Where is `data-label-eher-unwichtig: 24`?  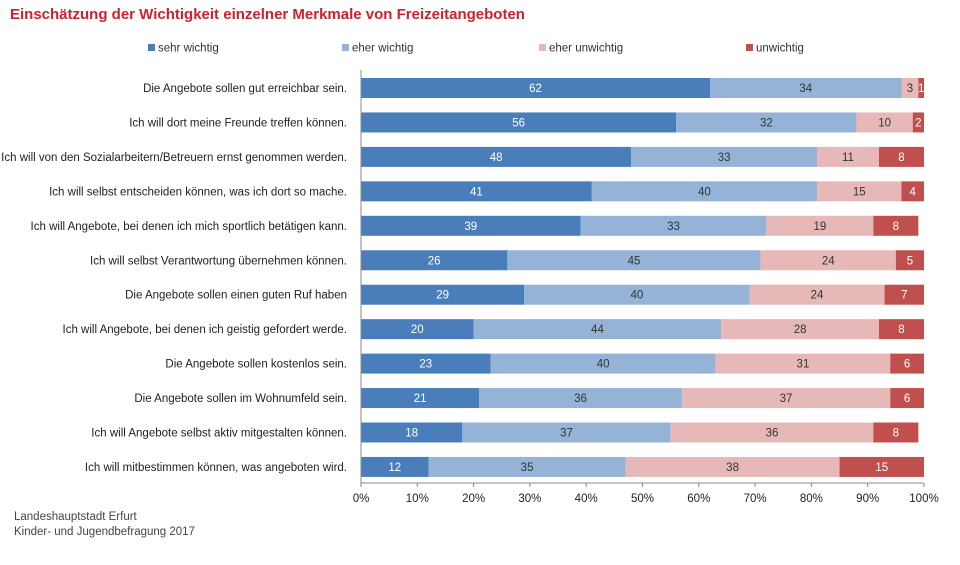
data-label-eher-unwichtig: 24 is located at coordinates (828, 261).